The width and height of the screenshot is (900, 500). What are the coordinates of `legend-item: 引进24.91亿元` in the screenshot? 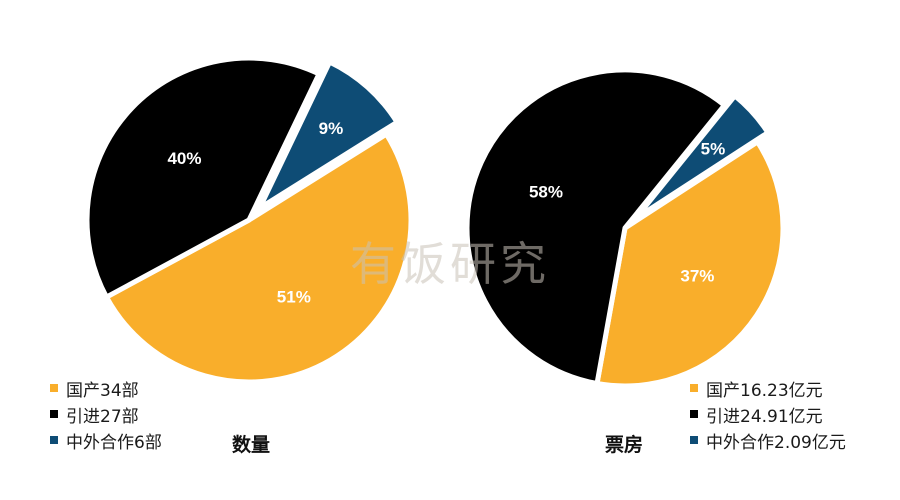 It's located at (768, 414).